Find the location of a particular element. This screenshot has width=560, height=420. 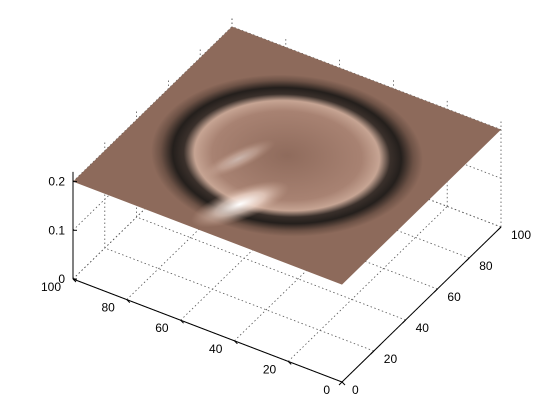

z-tick-label: 0 is located at coordinates (61, 279).